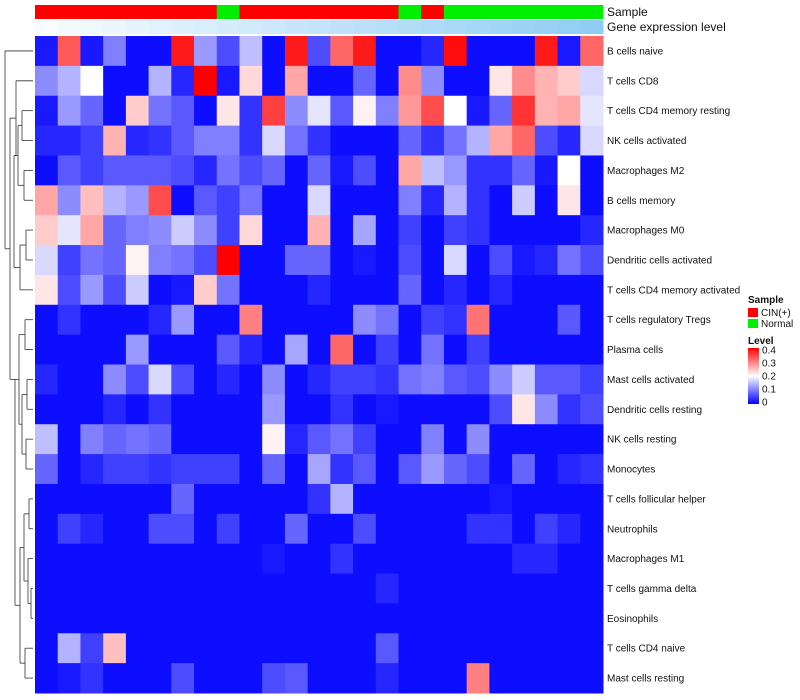 The height and width of the screenshot is (700, 800). What do you see at coordinates (753, 323) in the screenshot?
I see `legend-swatch-normal` at bounding box center [753, 323].